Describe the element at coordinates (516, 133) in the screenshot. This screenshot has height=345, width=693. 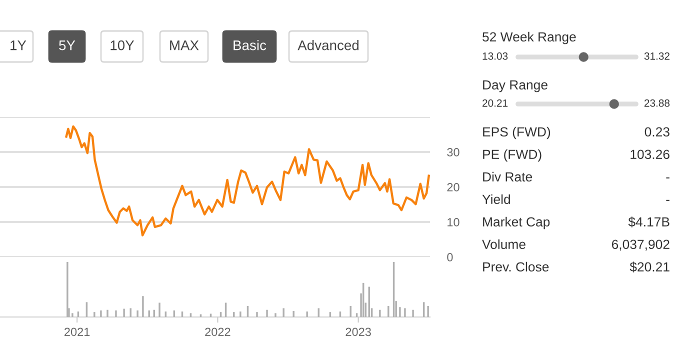
I see `text: EPS (FWD)` at that location.